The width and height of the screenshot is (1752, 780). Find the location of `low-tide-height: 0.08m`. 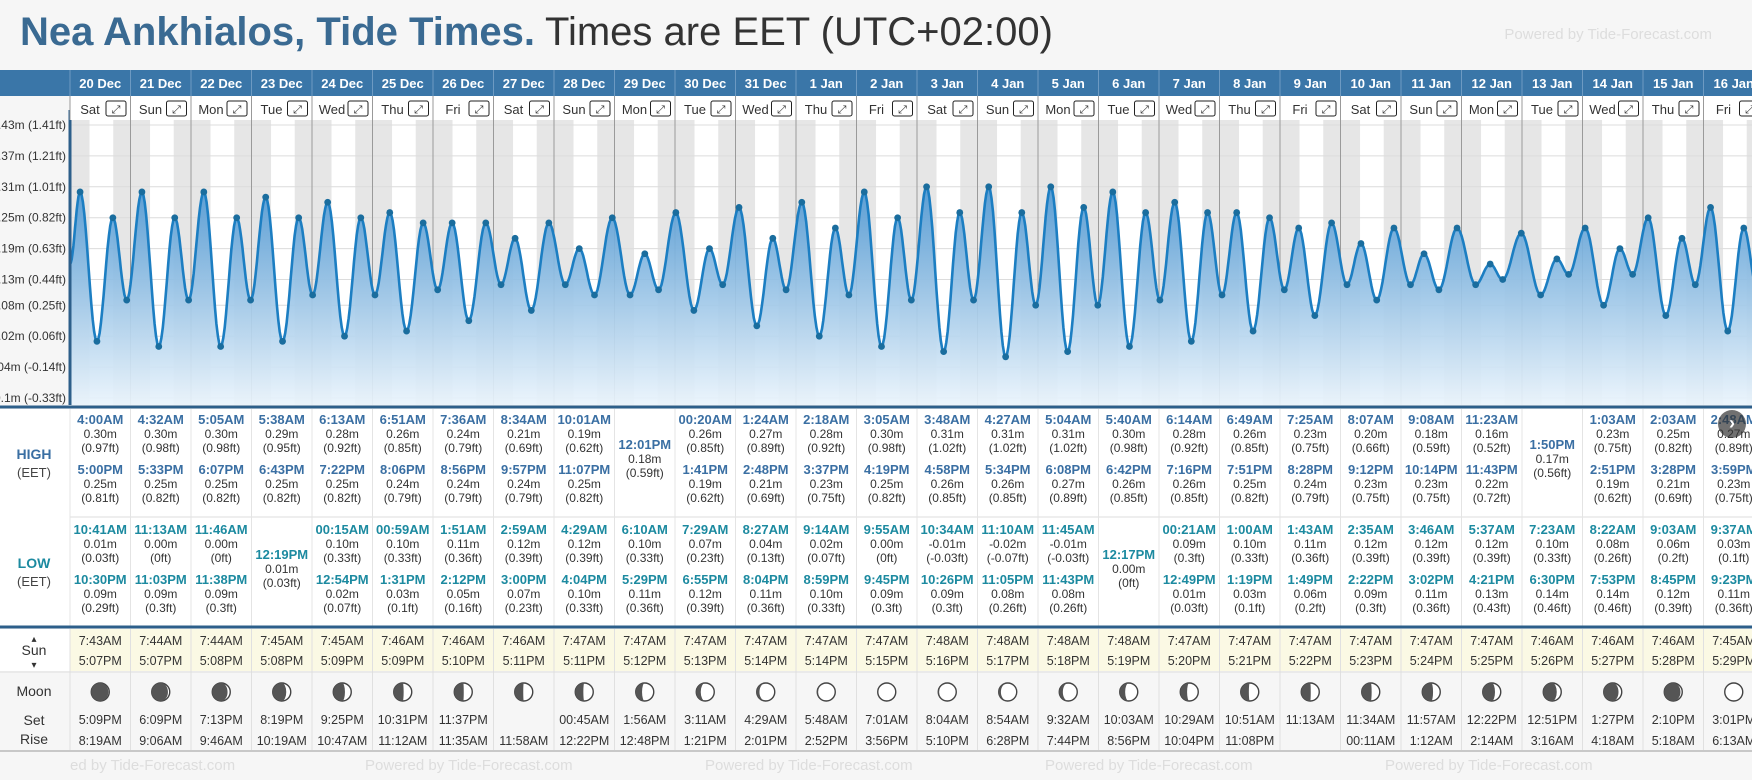

low-tide-height: 0.08m is located at coordinates (1612, 544).